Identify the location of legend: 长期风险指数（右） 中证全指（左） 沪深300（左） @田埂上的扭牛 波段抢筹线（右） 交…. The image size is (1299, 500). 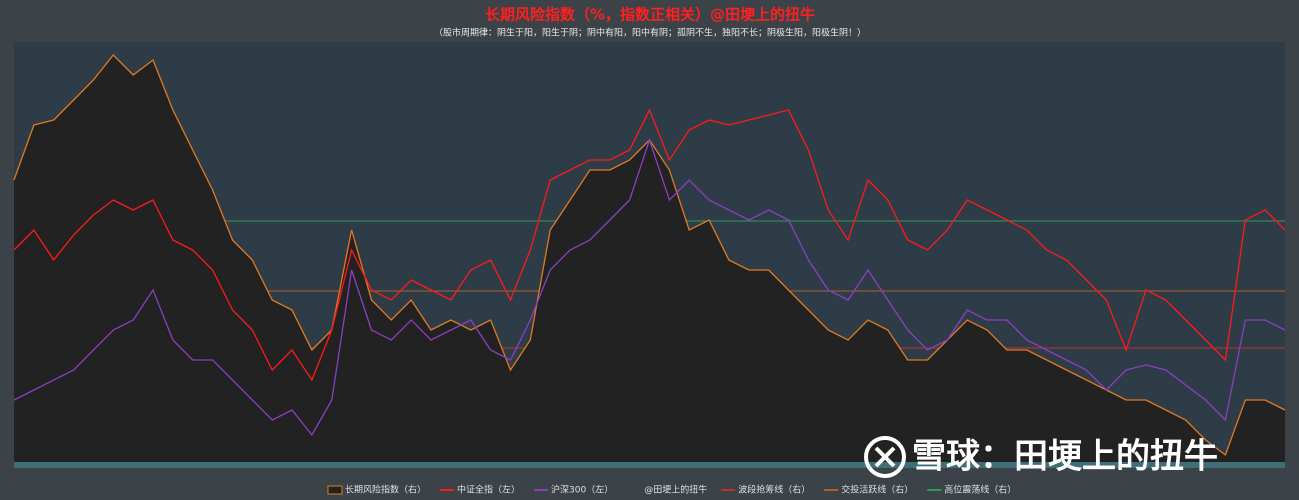
(671, 490).